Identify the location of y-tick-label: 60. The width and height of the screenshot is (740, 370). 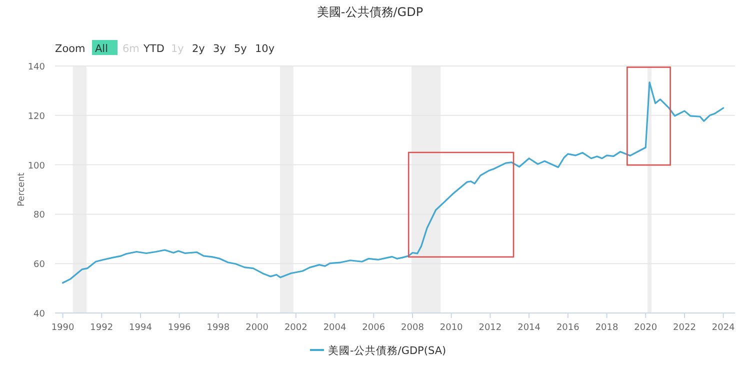
(40, 265).